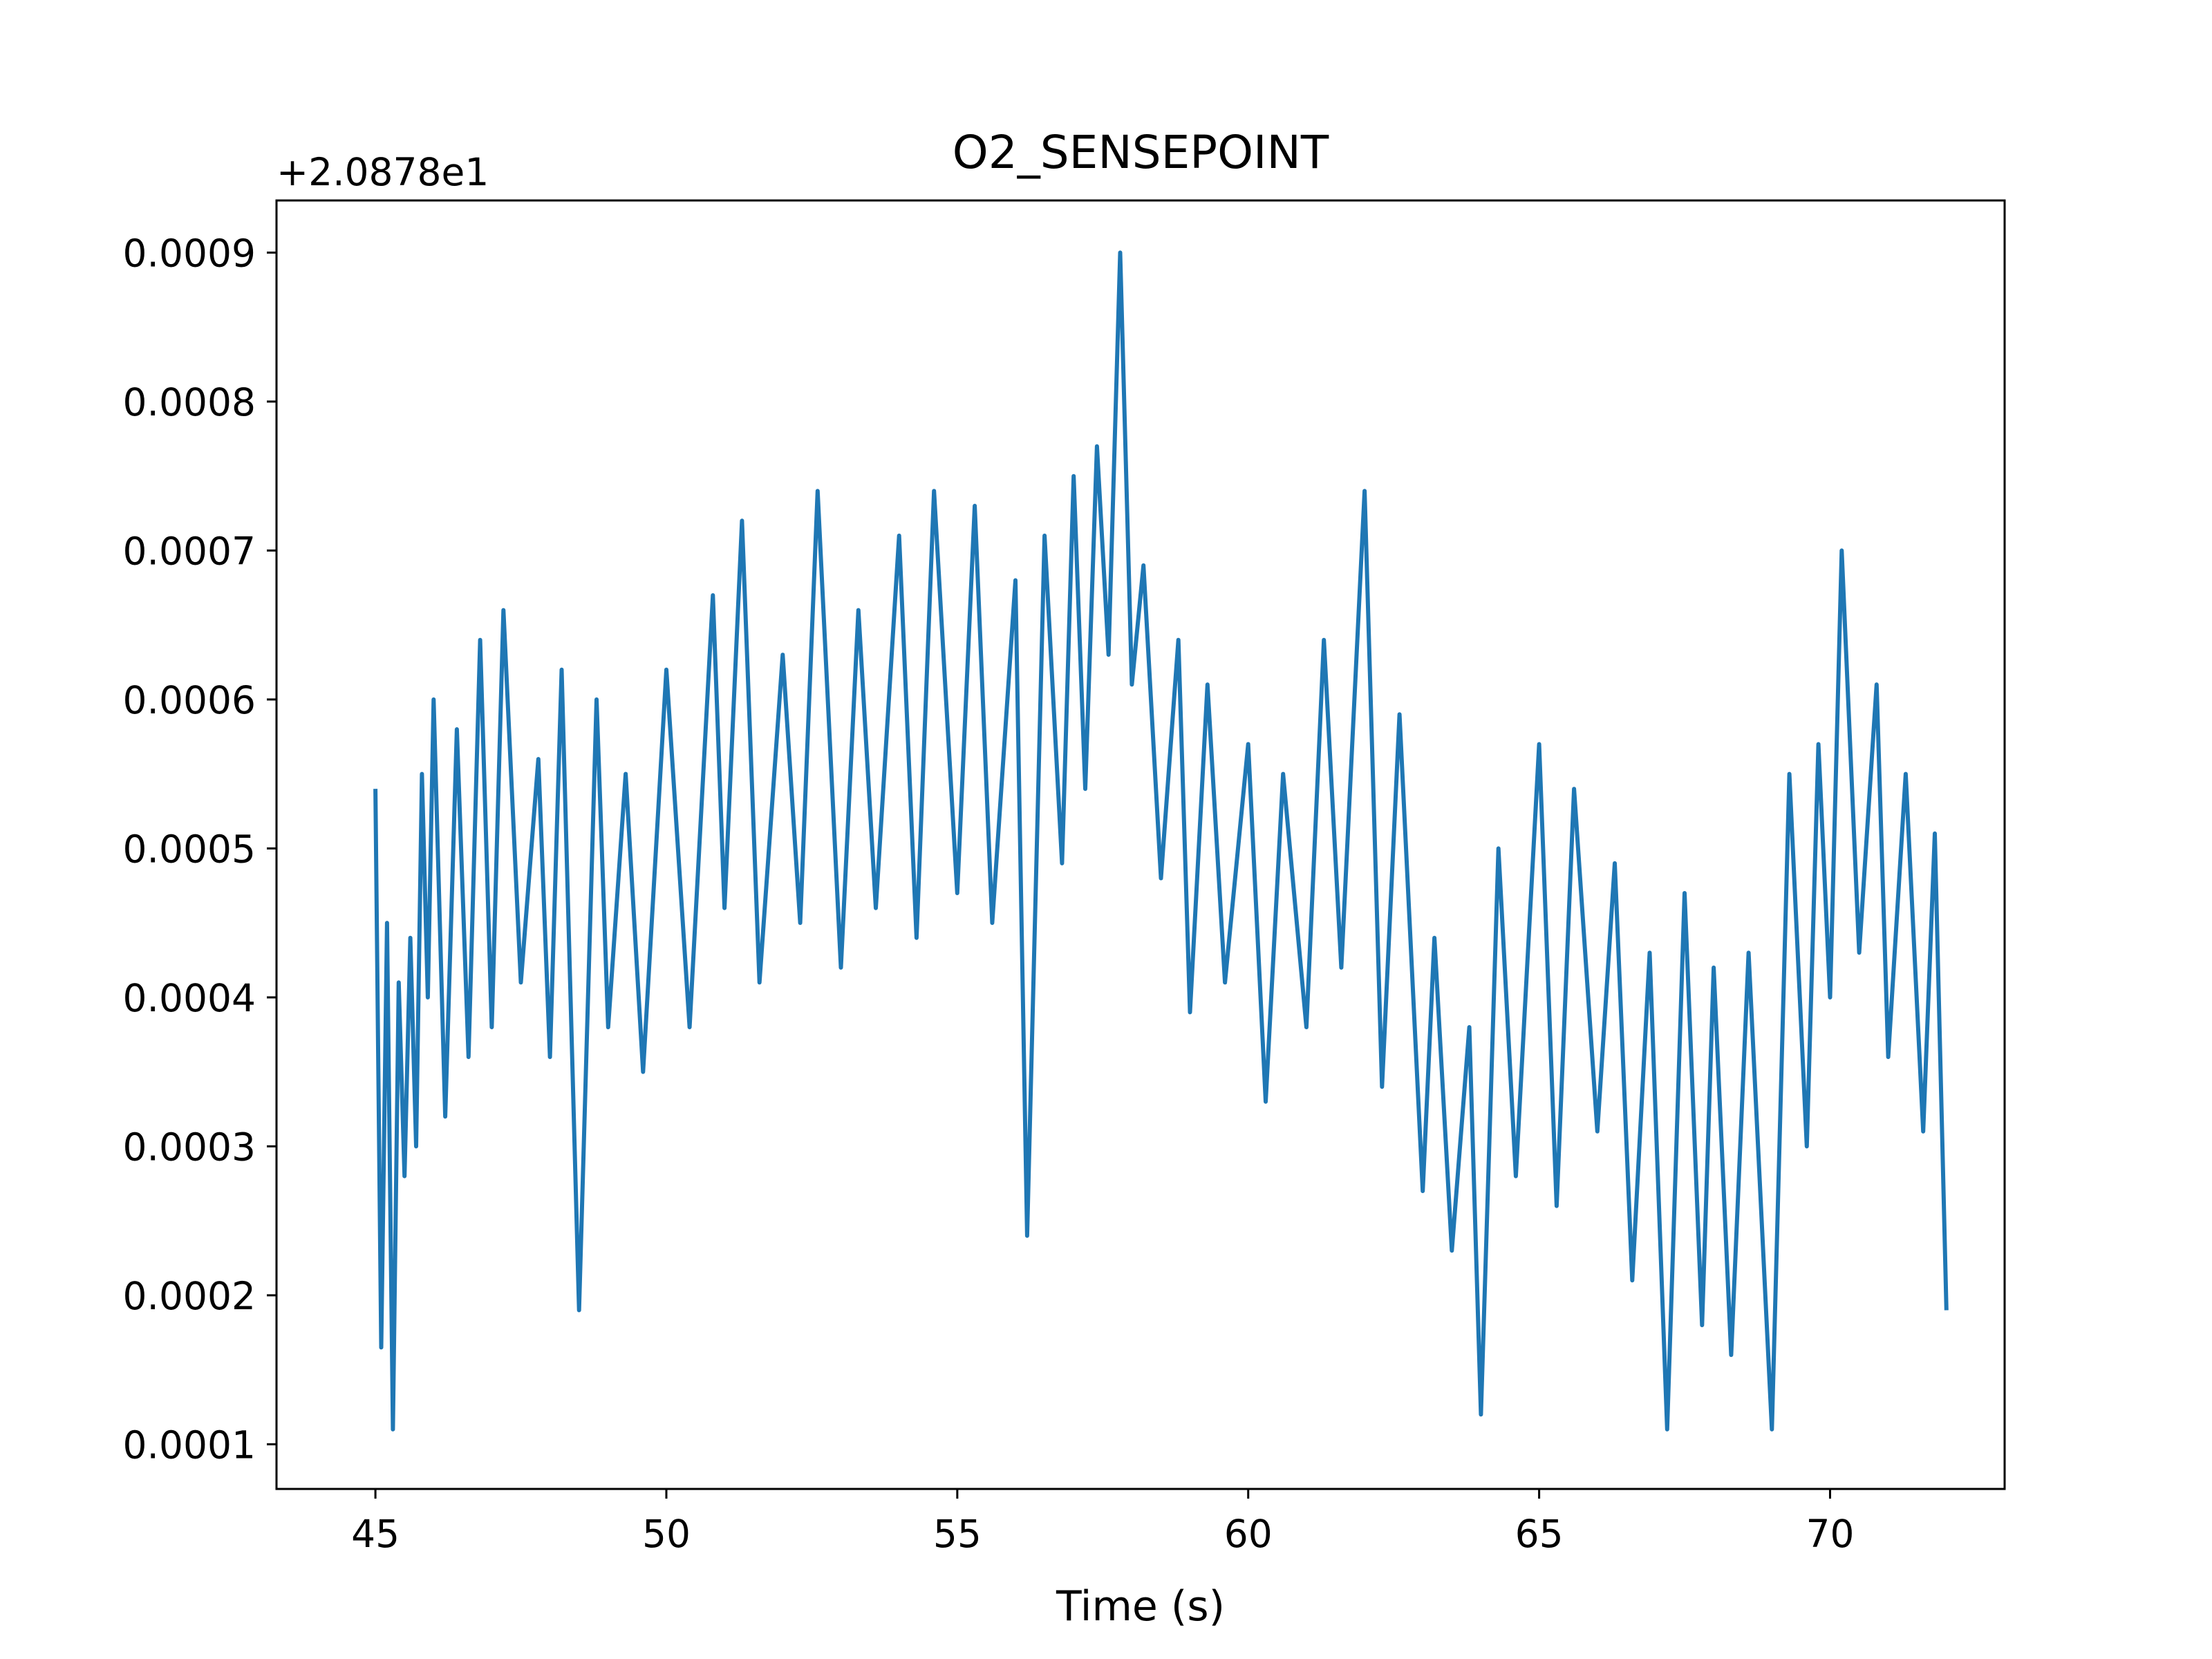 The image size is (2212, 1659). What do you see at coordinates (1102, 1522) in the screenshot?
I see `x-axis: 45 50 55 60 65 70` at bounding box center [1102, 1522].